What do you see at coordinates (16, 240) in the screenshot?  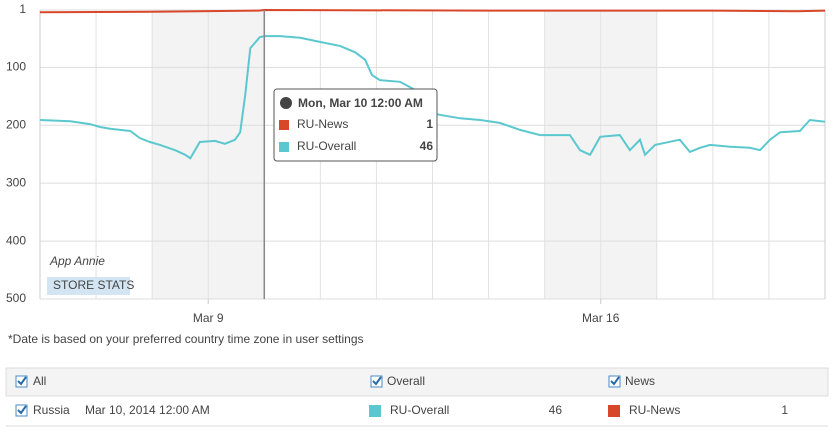 I see `y-tick-label: 400` at bounding box center [16, 240].